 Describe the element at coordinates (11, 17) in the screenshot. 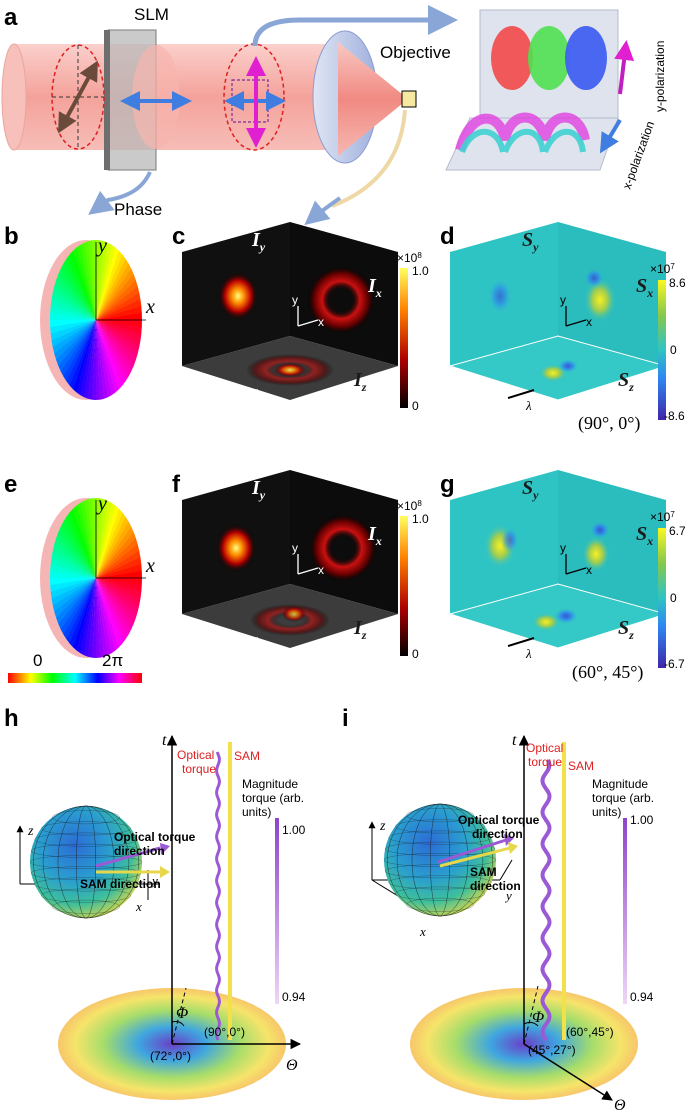

I see `panel-label-a: a` at that location.